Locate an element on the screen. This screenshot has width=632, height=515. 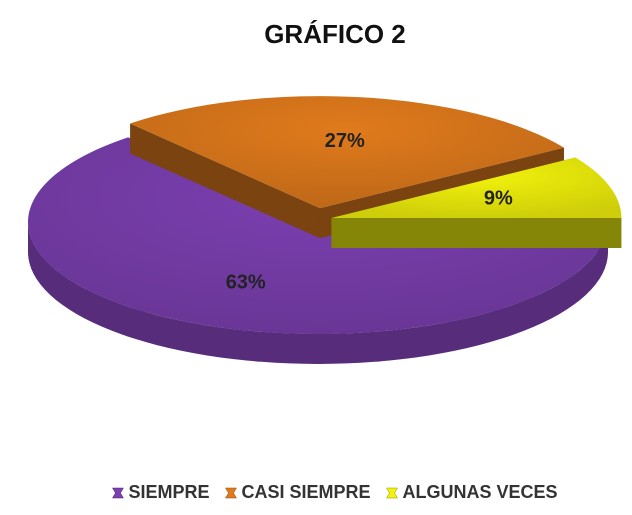
data-label: 27% is located at coordinates (345, 141).